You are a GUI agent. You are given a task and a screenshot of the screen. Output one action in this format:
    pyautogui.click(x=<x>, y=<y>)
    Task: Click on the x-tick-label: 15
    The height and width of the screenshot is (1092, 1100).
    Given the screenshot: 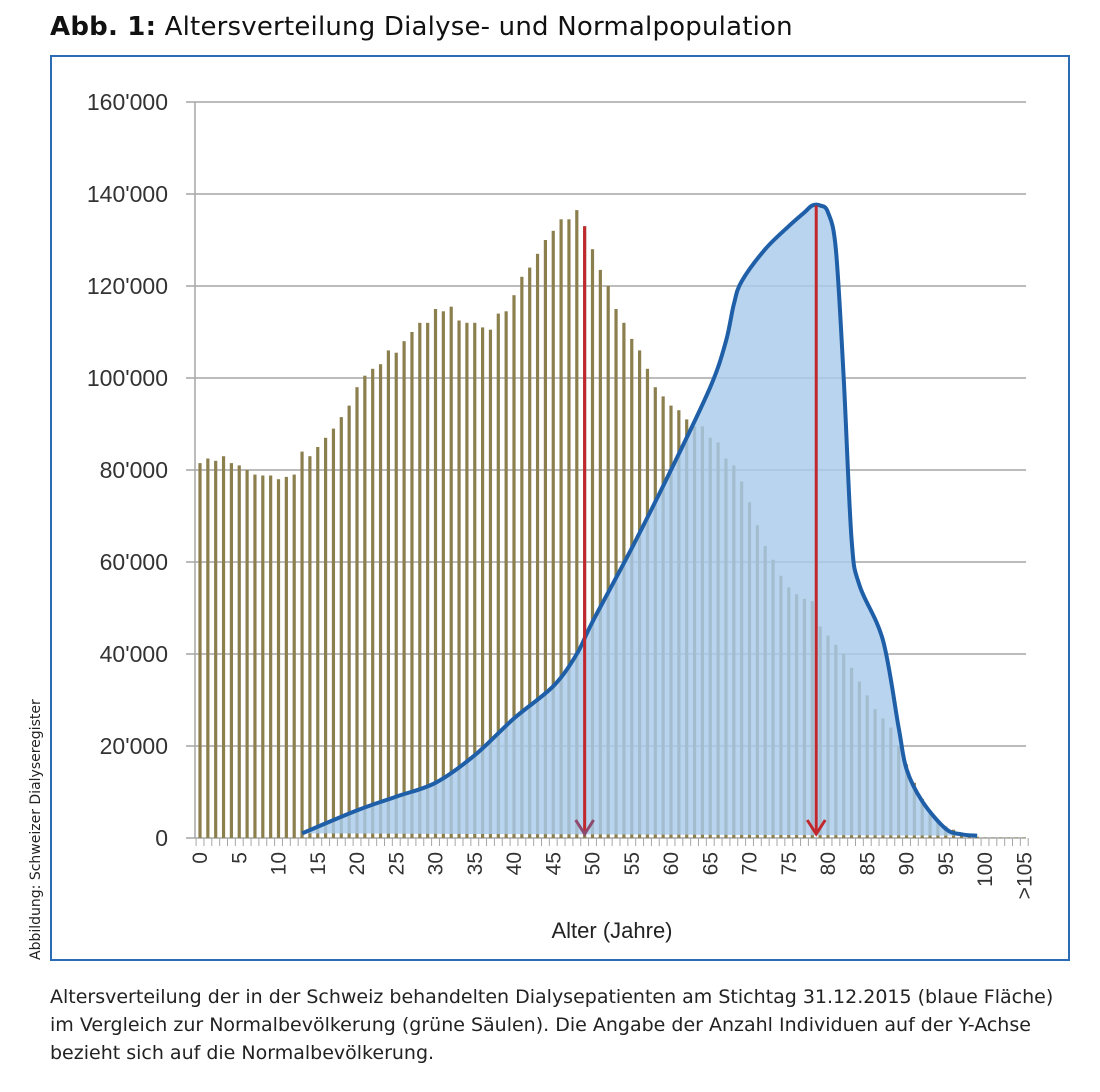 What is the action you would take?
    pyautogui.click(x=318, y=863)
    